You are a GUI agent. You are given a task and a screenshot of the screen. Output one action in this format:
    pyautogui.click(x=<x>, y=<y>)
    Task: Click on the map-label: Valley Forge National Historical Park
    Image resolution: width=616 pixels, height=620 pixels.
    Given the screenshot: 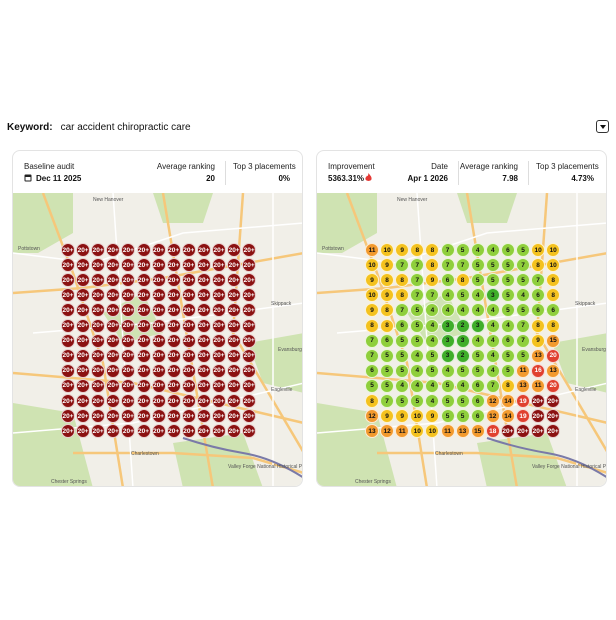 What is the action you would take?
    pyautogui.click(x=265, y=467)
    